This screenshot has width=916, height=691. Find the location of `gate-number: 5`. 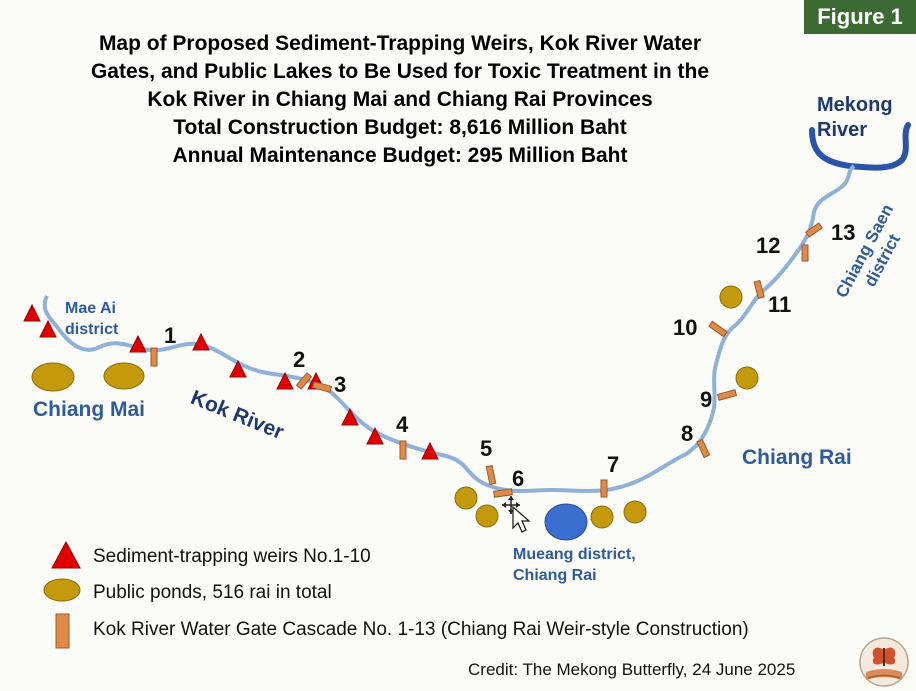

gate-number: 5 is located at coordinates (486, 448).